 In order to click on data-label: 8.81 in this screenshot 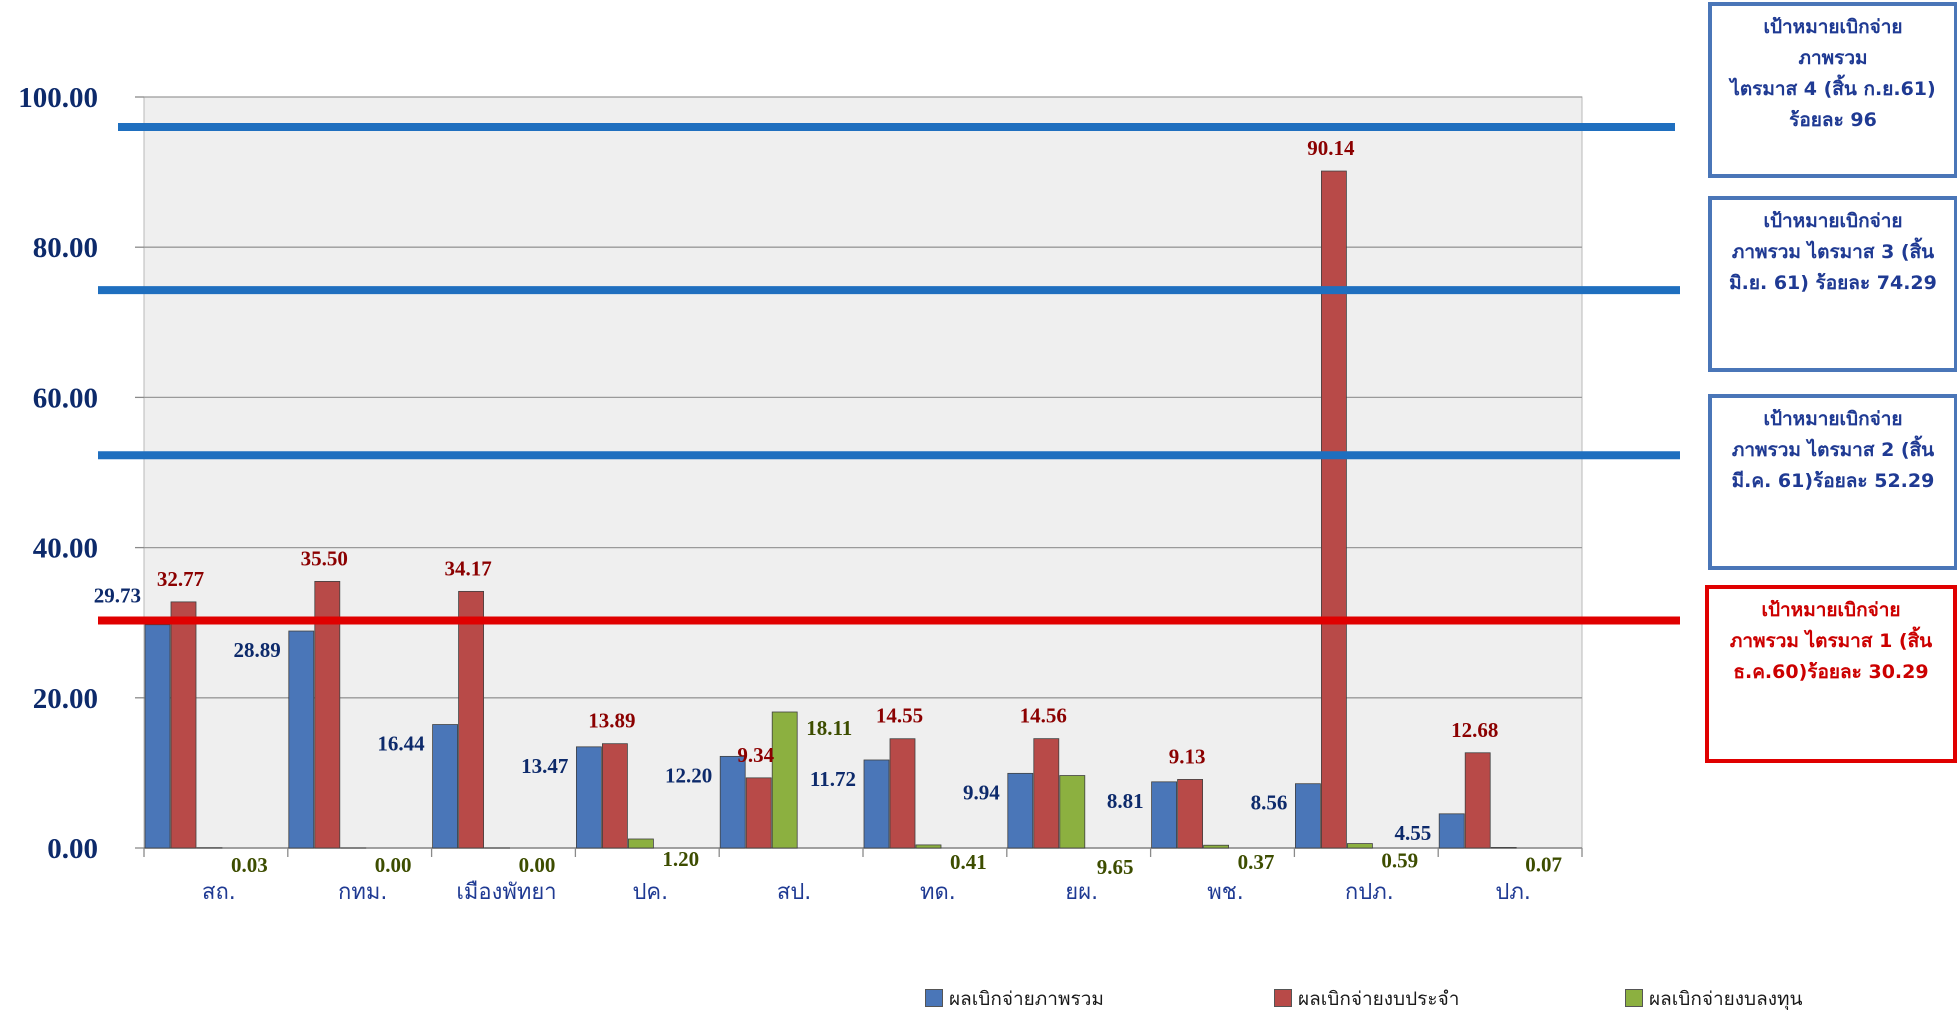, I will do `click(1125, 801)`.